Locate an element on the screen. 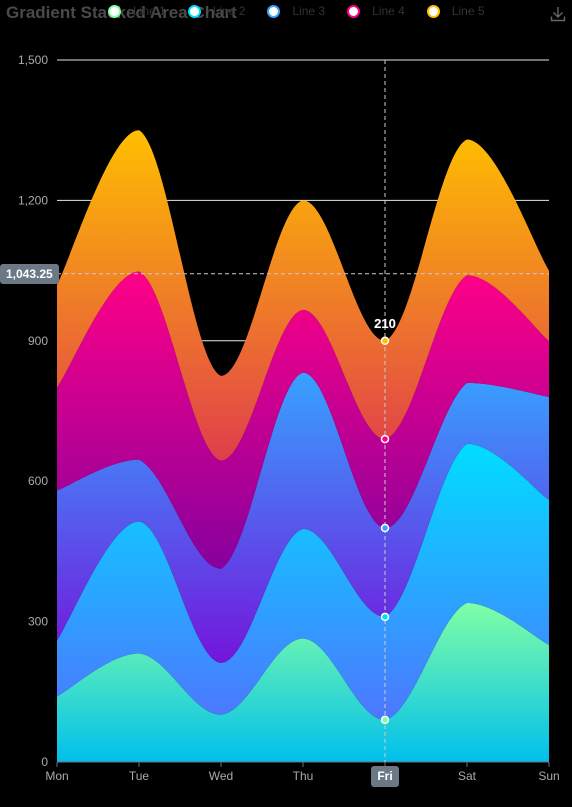 This screenshot has width=572, height=807. legend-label: Line 4 is located at coordinates (388, 11).